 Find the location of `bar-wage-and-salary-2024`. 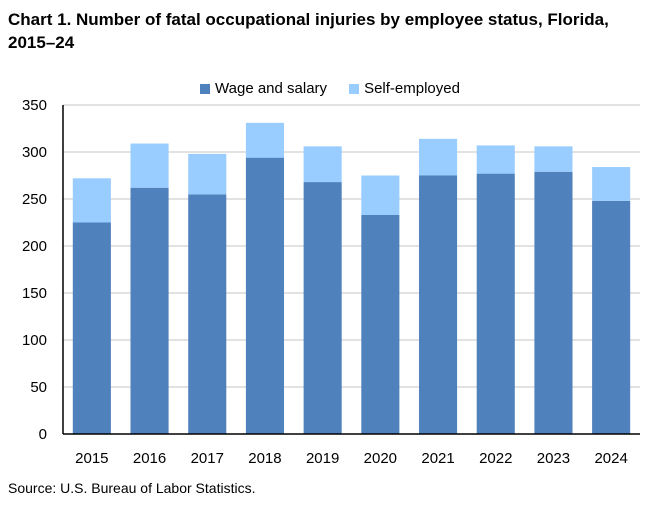

bar-wage-and-salary-2024 is located at coordinates (611, 317).